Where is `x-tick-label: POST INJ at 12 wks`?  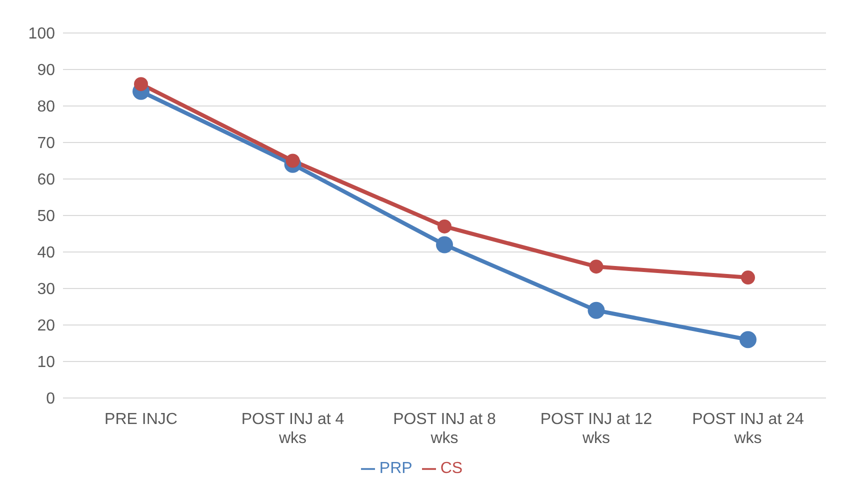
x-tick-label: POST INJ at 12 wks is located at coordinates (596, 429).